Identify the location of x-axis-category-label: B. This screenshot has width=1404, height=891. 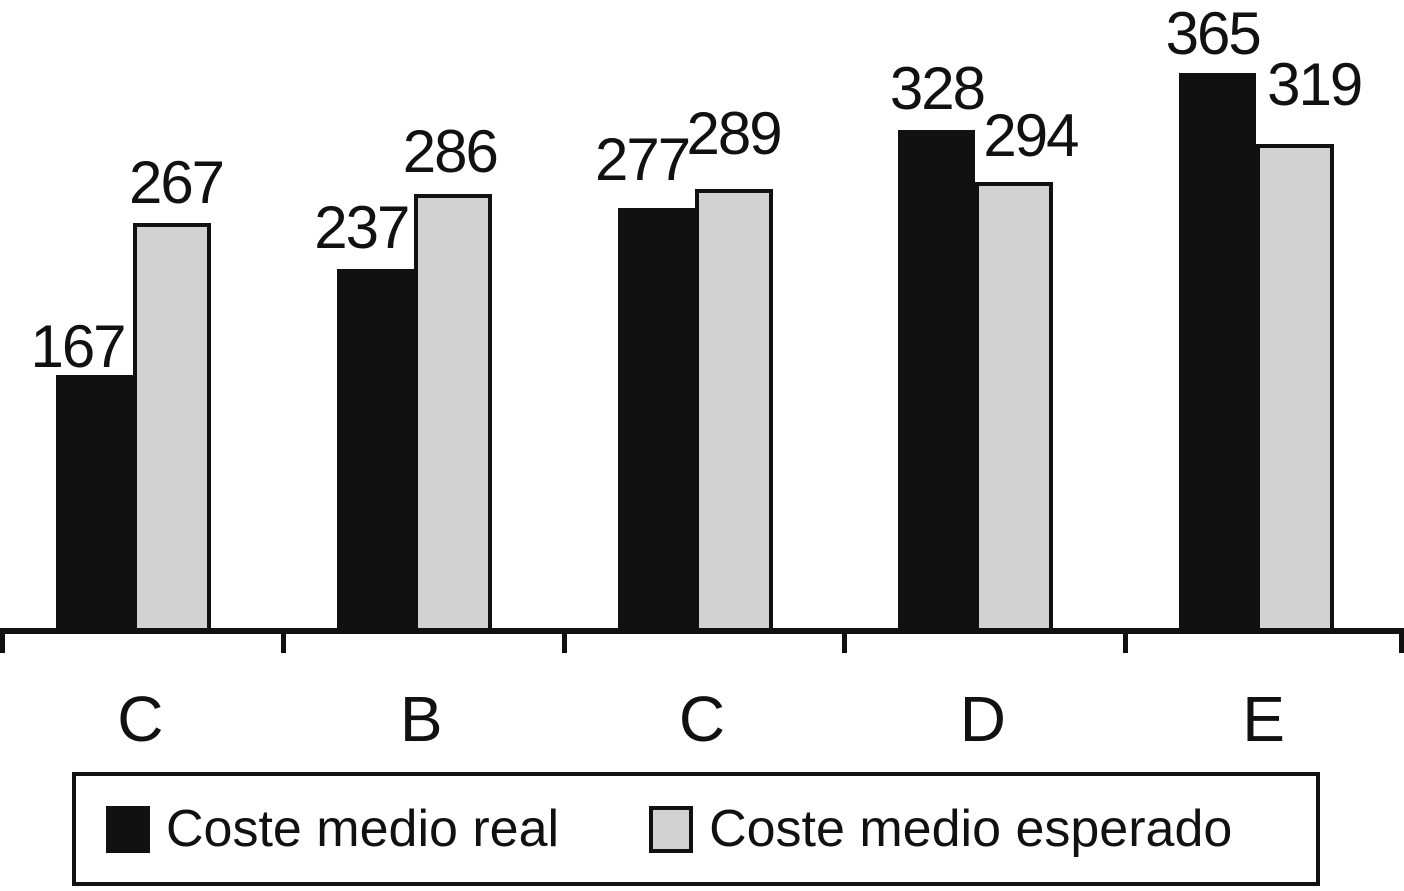
(421, 719).